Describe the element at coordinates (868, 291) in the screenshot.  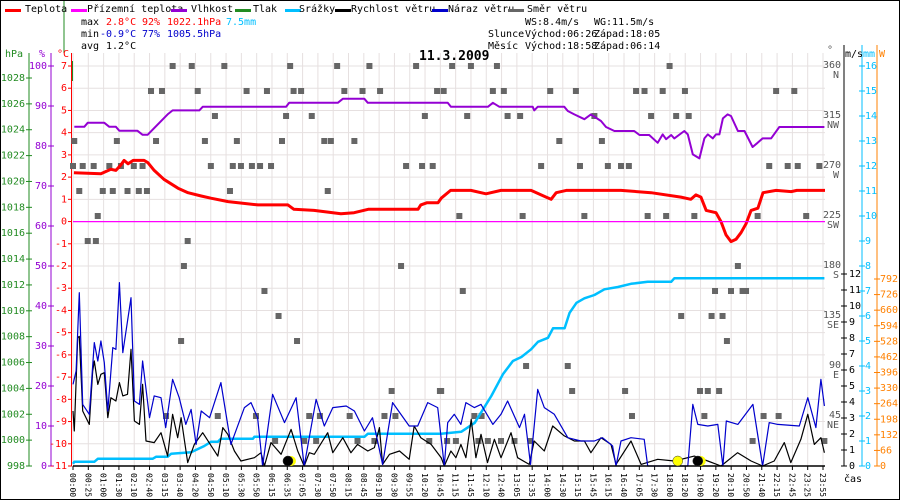
I see `rain-tick-label: 7` at that location.